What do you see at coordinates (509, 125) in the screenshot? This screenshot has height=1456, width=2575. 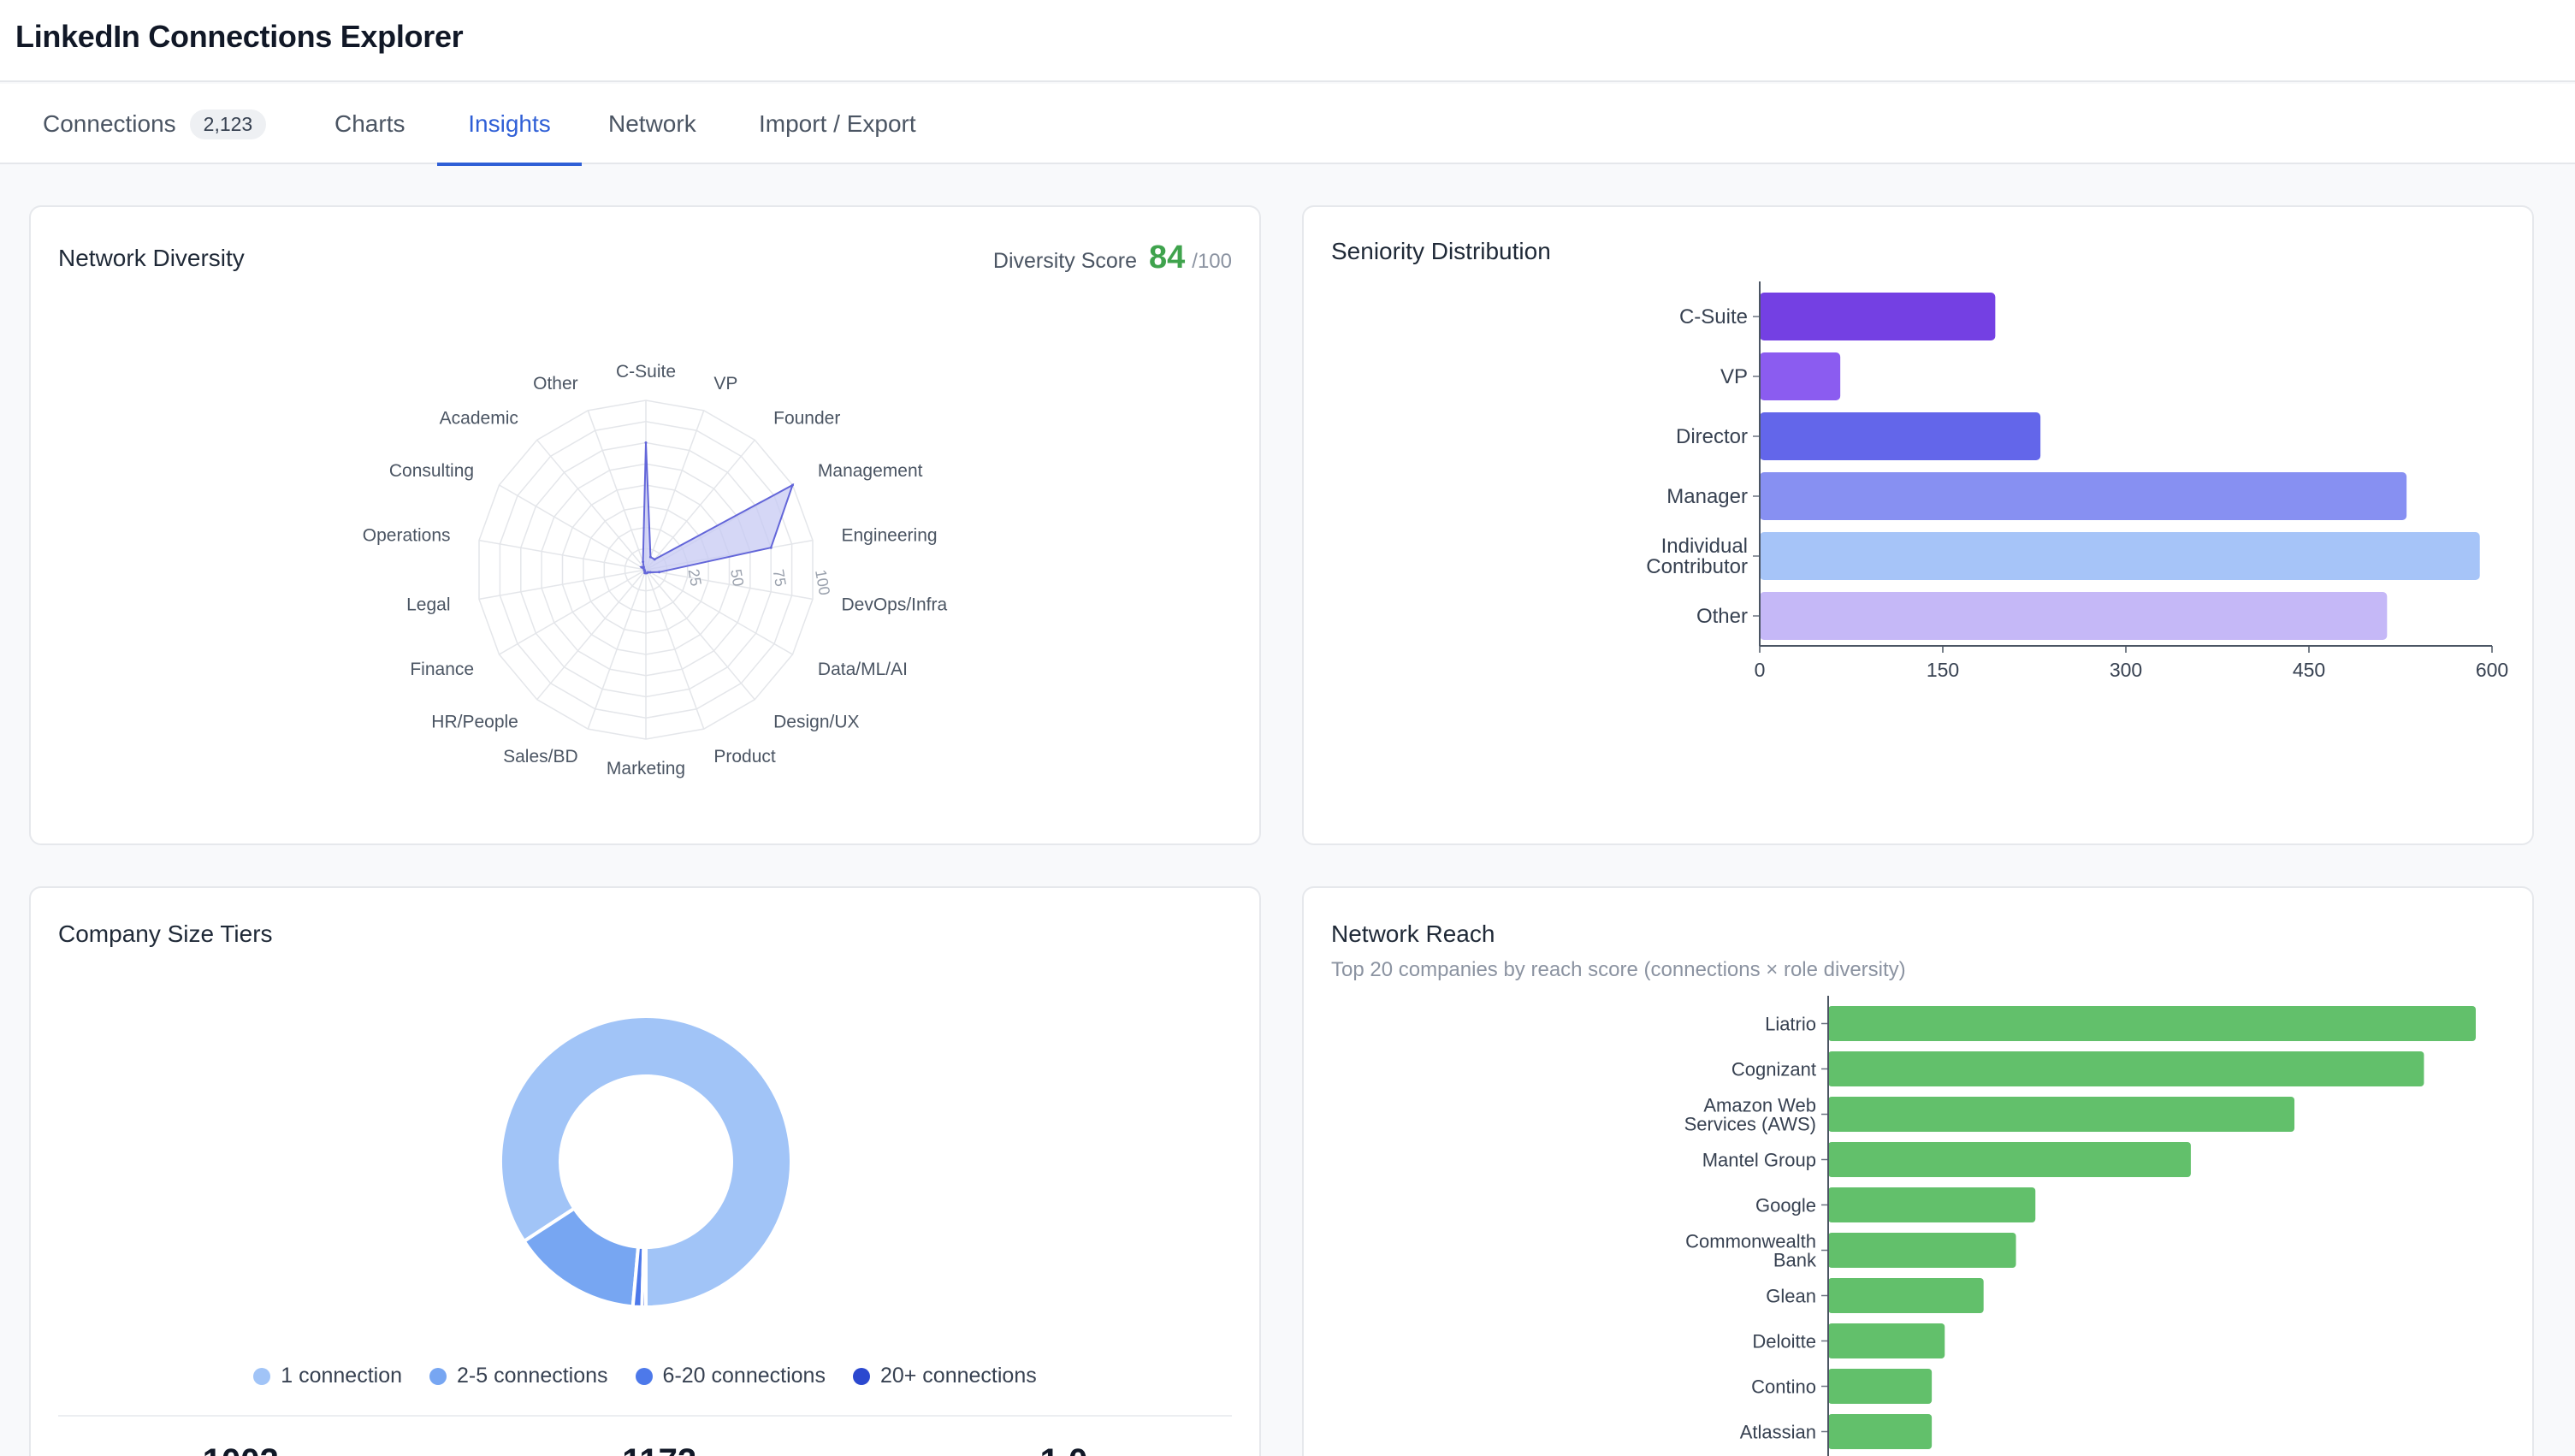 I see `tab-insights: Insights` at bounding box center [509, 125].